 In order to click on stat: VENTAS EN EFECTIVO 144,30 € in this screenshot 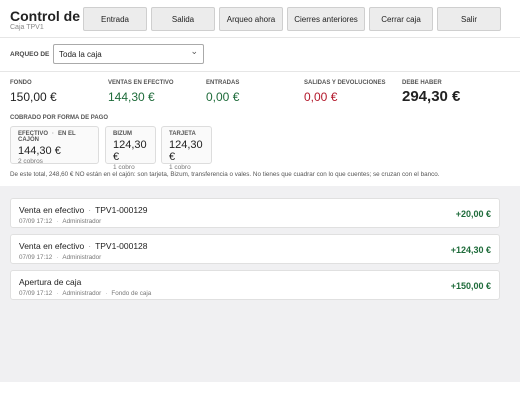, I will do `click(141, 92)`.